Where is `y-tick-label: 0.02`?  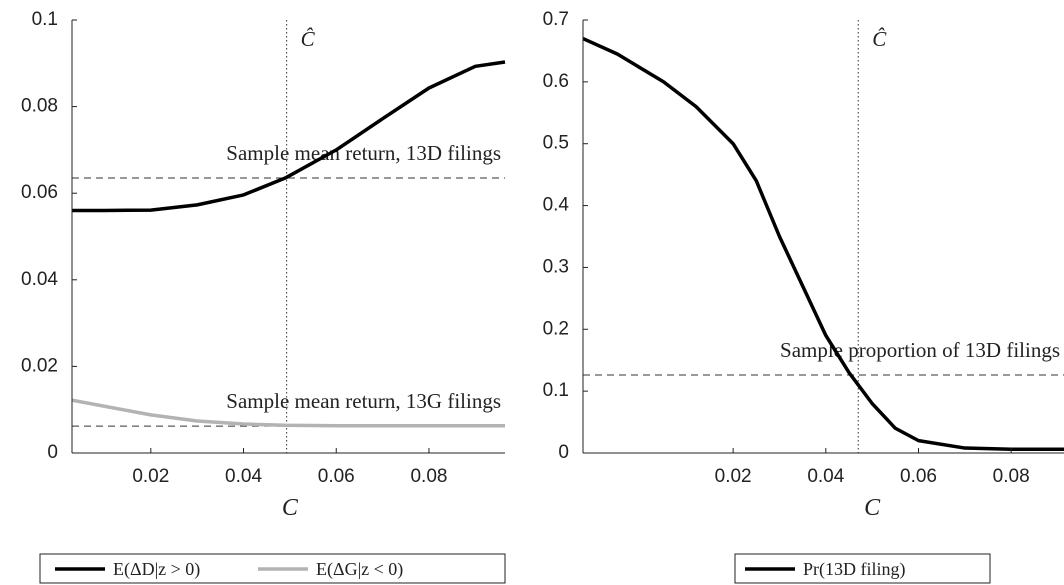 y-tick-label: 0.02 is located at coordinates (39, 365).